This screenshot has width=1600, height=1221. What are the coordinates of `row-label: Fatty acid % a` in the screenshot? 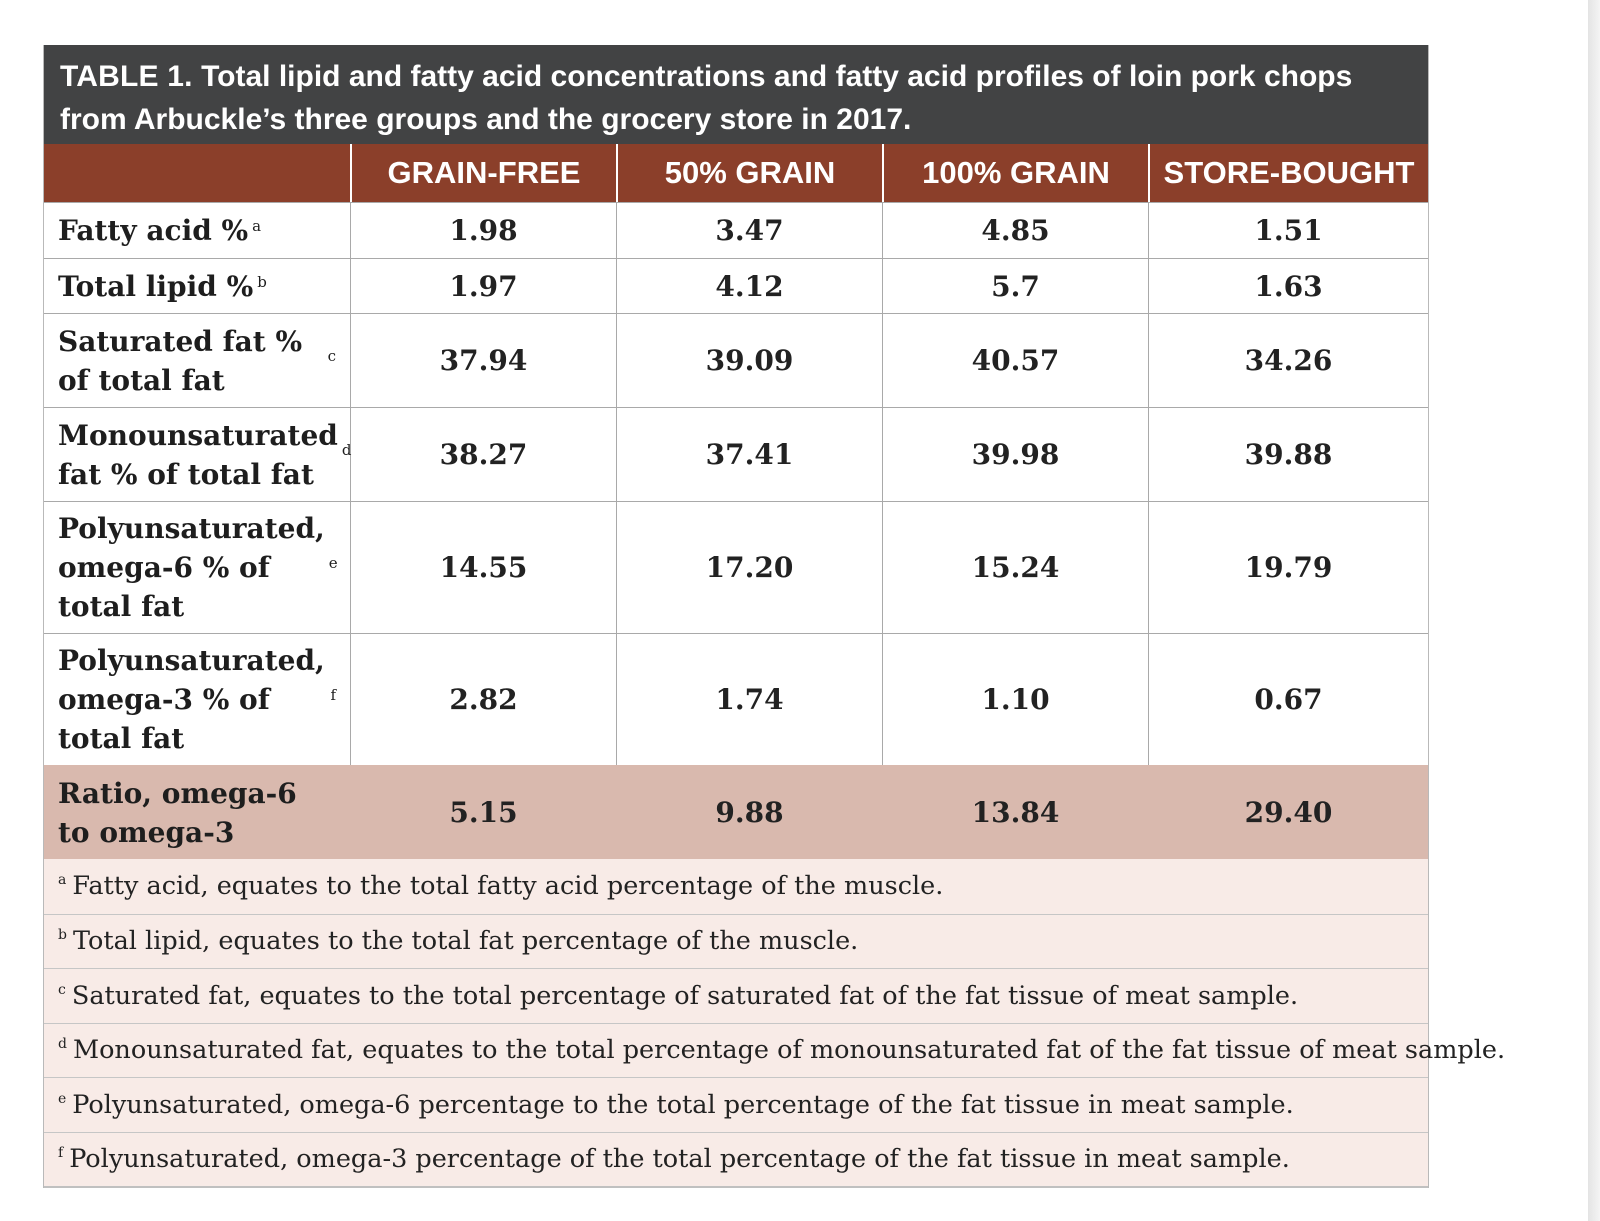 It's located at (197, 230).